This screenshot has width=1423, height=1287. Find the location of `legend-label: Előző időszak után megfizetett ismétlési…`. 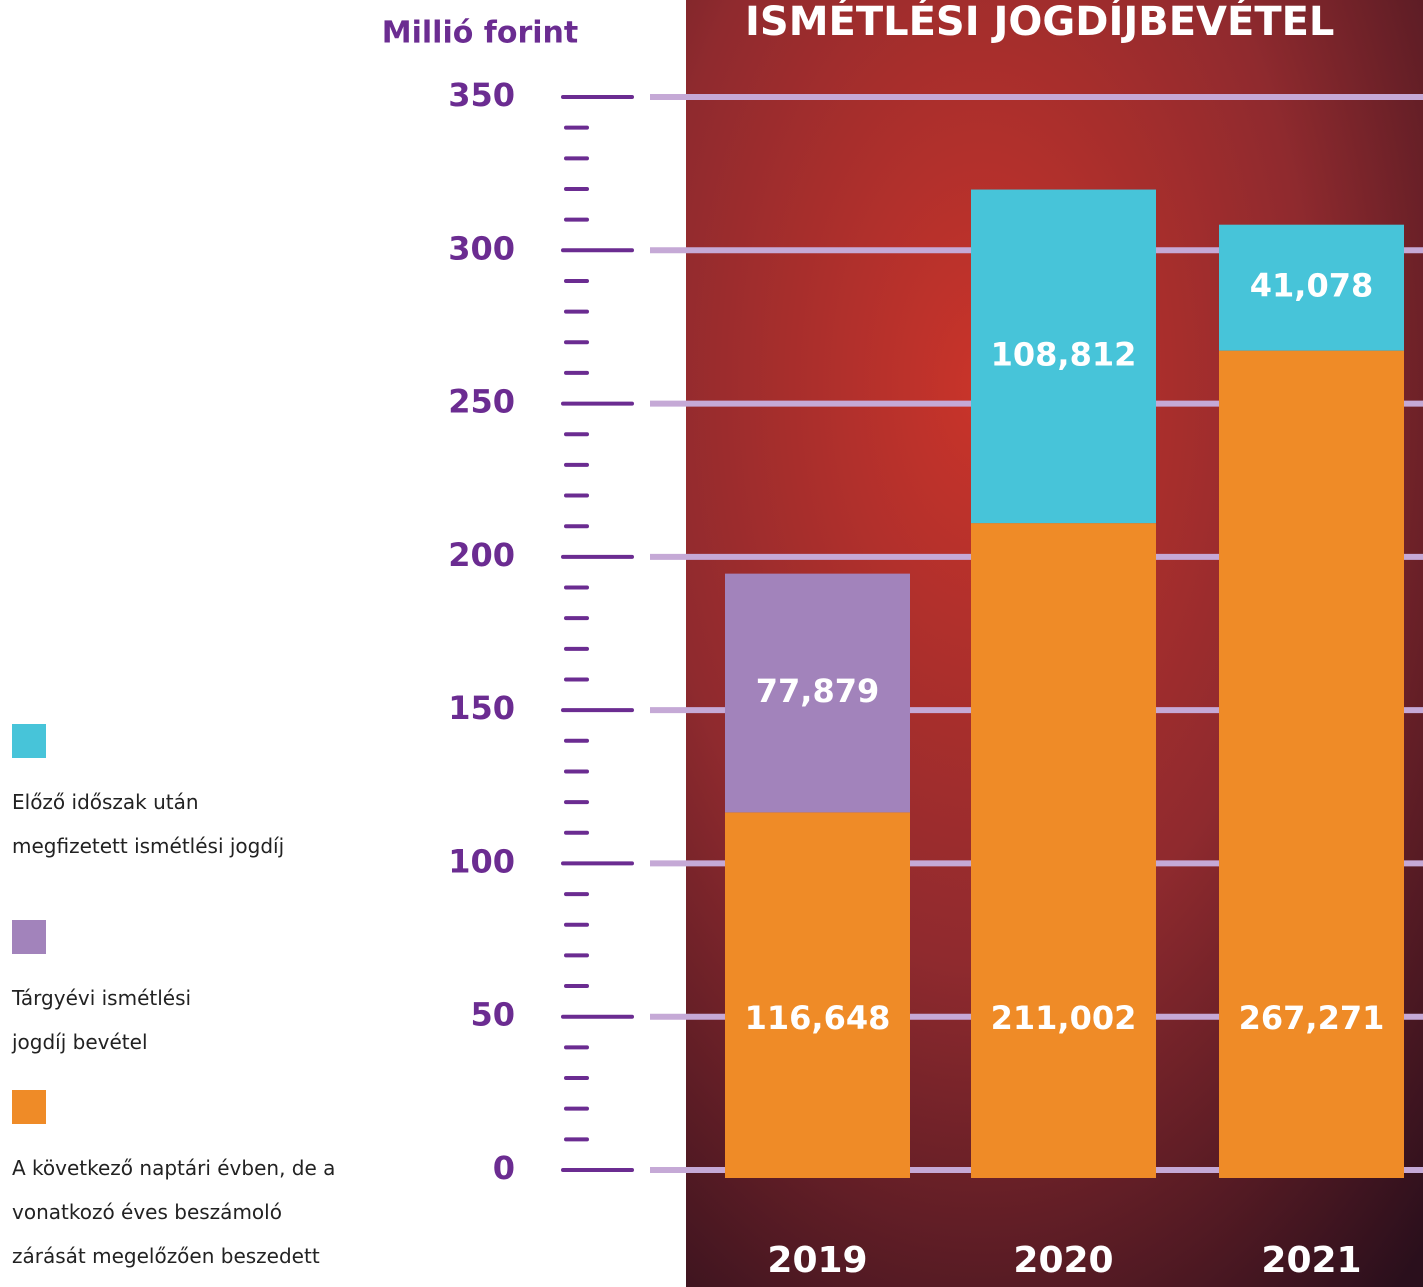

legend-label: Előző időszak után megfizetett ismétlési… is located at coordinates (148, 824).